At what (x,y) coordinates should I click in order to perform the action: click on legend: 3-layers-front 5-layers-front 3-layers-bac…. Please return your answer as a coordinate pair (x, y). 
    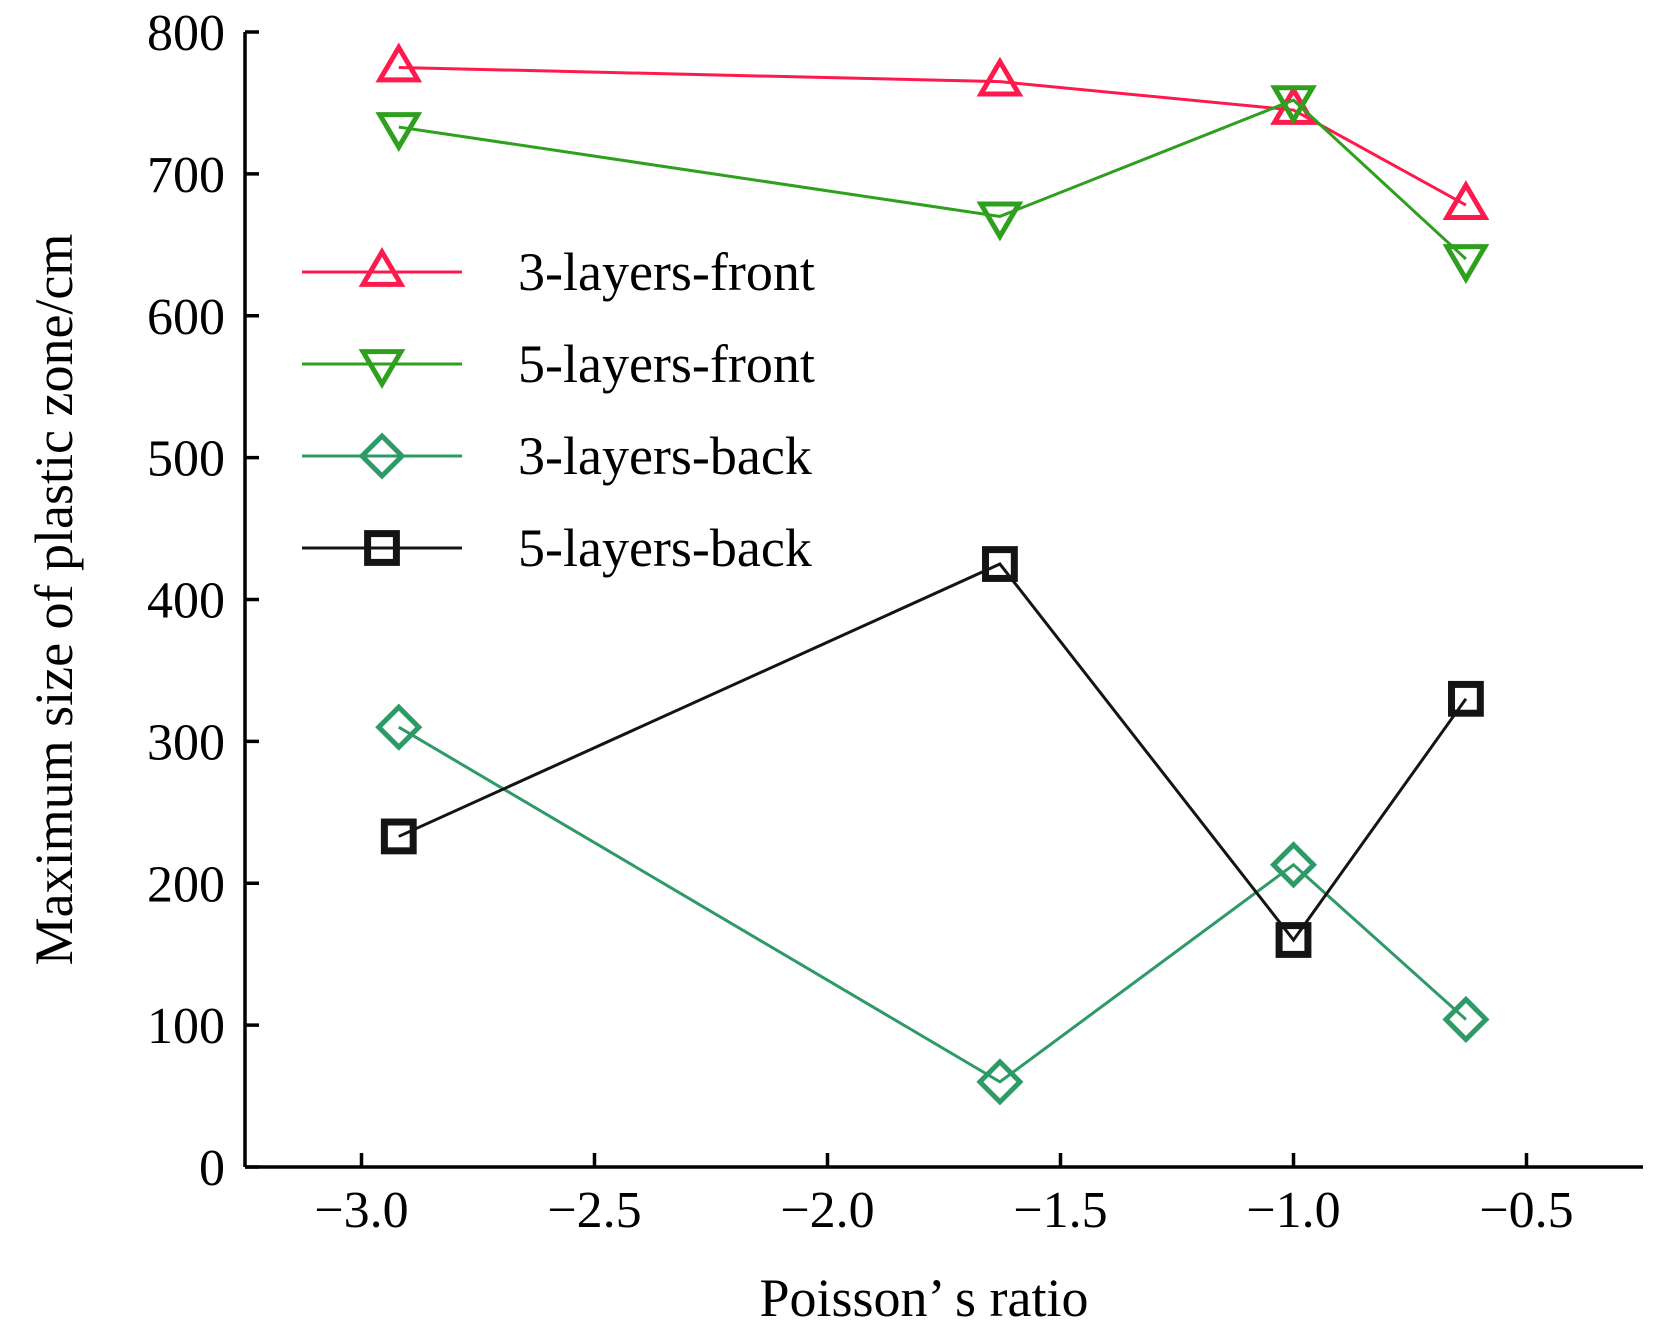
    Looking at the image, I should click on (558, 410).